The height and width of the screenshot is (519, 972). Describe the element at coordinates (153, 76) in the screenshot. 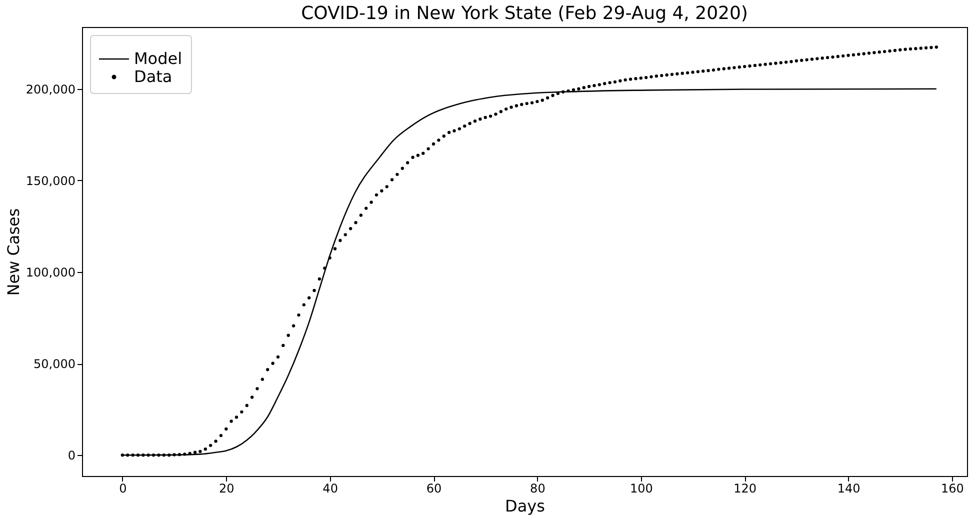

I see `legend-label: Data` at that location.